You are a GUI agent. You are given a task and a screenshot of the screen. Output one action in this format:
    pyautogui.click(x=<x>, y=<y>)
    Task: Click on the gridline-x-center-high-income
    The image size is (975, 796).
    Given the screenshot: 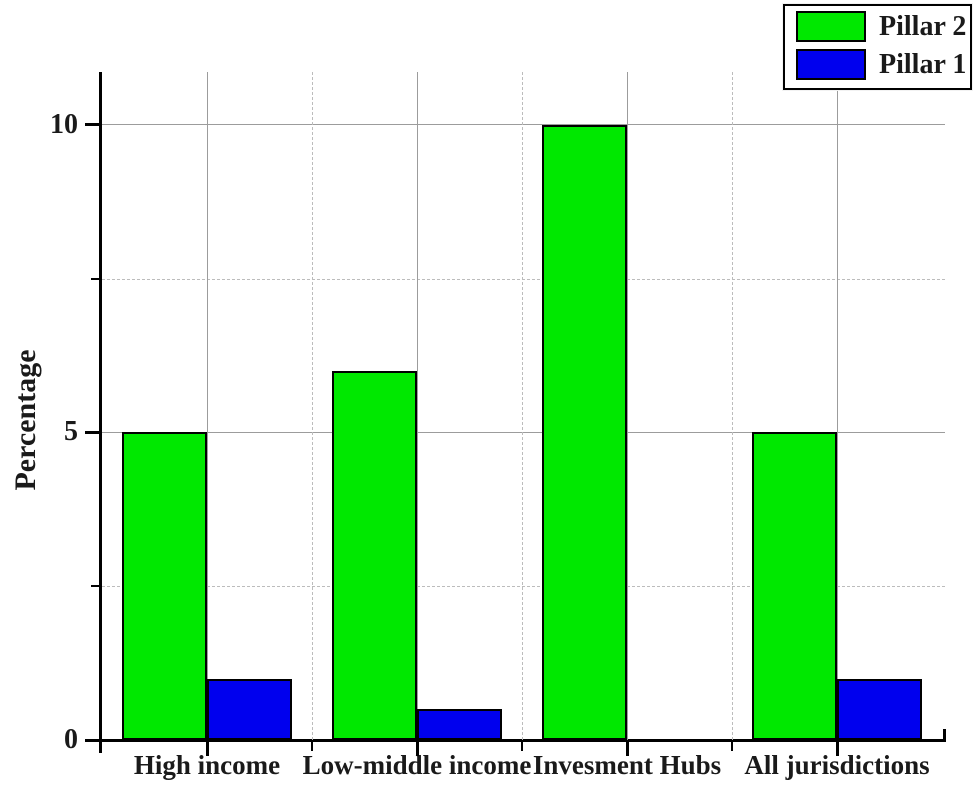 What is the action you would take?
    pyautogui.click(x=207, y=406)
    